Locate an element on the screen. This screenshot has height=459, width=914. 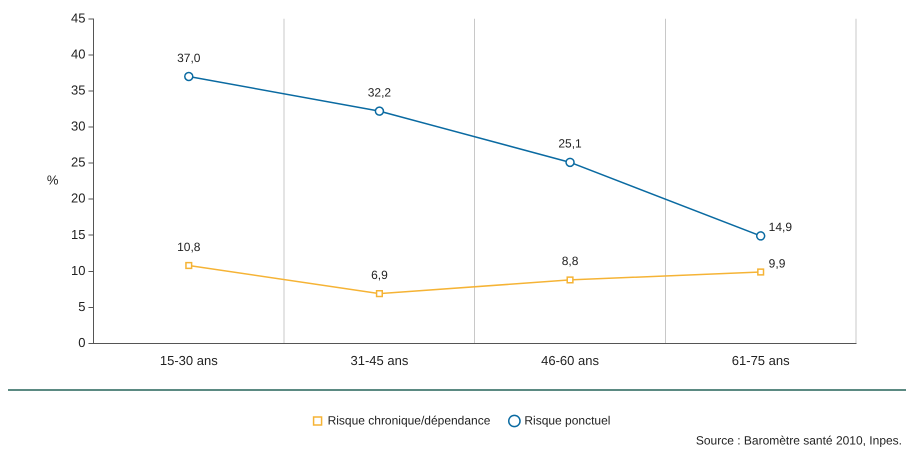
data-label: 10,8 is located at coordinates (189, 247).